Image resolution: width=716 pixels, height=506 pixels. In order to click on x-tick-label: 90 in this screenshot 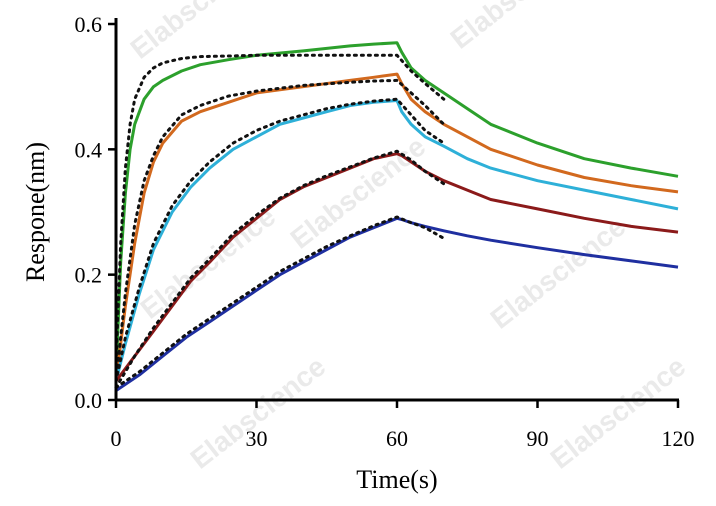, I will do `click(538, 438)`.